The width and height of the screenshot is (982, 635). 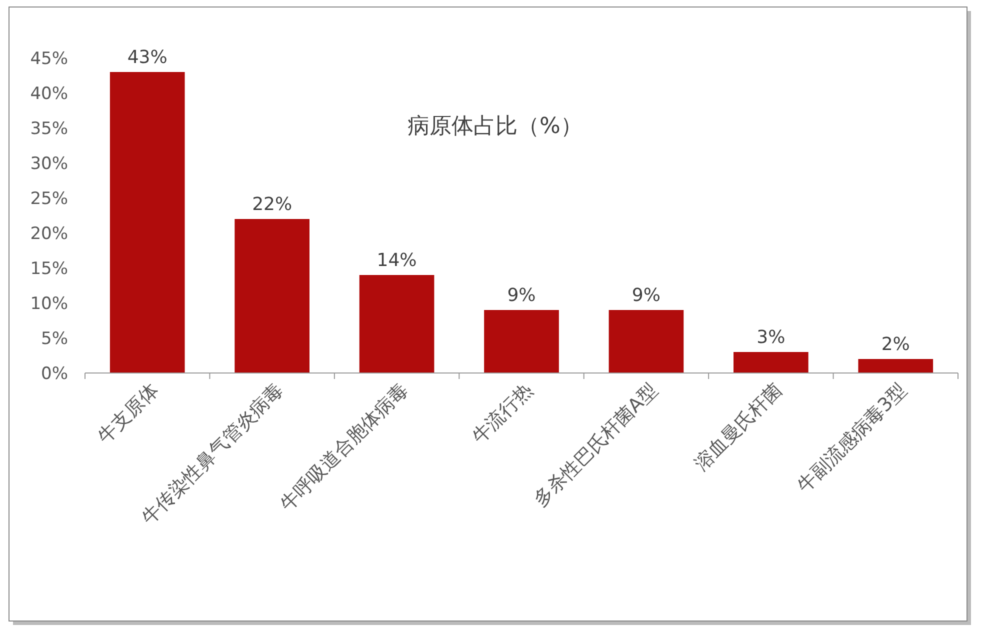 What do you see at coordinates (147, 57) in the screenshot?
I see `data-label: 43%` at bounding box center [147, 57].